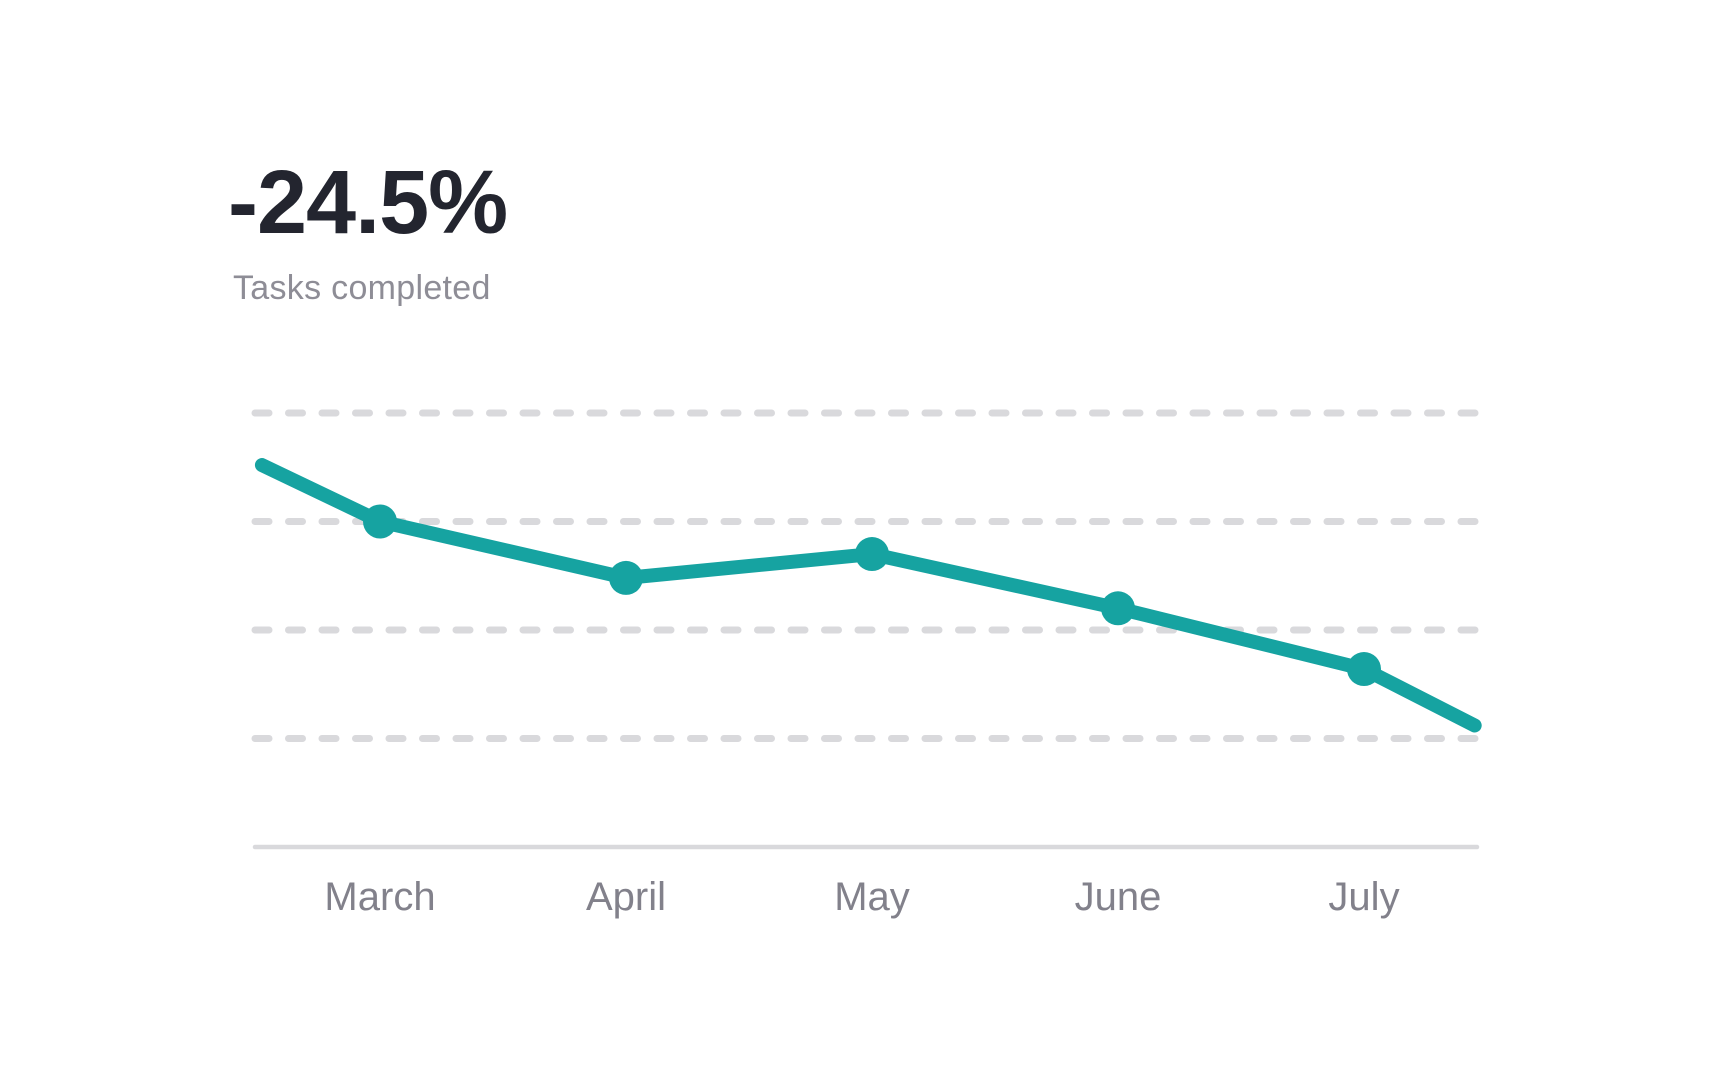  What do you see at coordinates (1118, 897) in the screenshot?
I see `x-axis-label: June` at bounding box center [1118, 897].